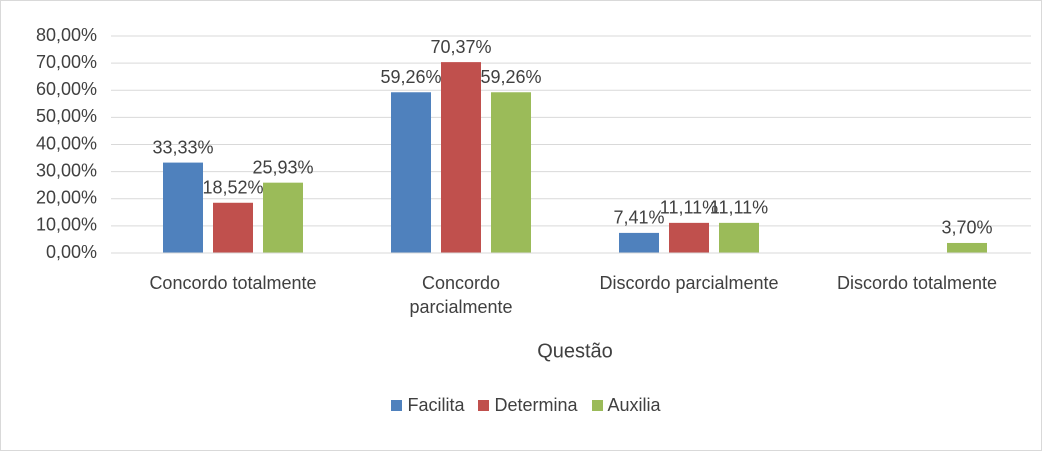  What do you see at coordinates (536, 405) in the screenshot?
I see `legend-label: Determina` at bounding box center [536, 405].